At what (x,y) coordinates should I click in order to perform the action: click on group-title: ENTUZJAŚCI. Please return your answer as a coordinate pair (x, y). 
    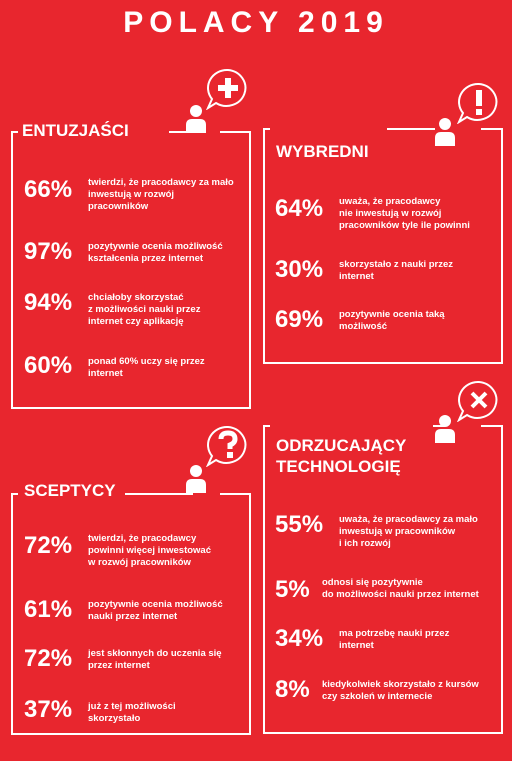
    Looking at the image, I should click on (75, 130).